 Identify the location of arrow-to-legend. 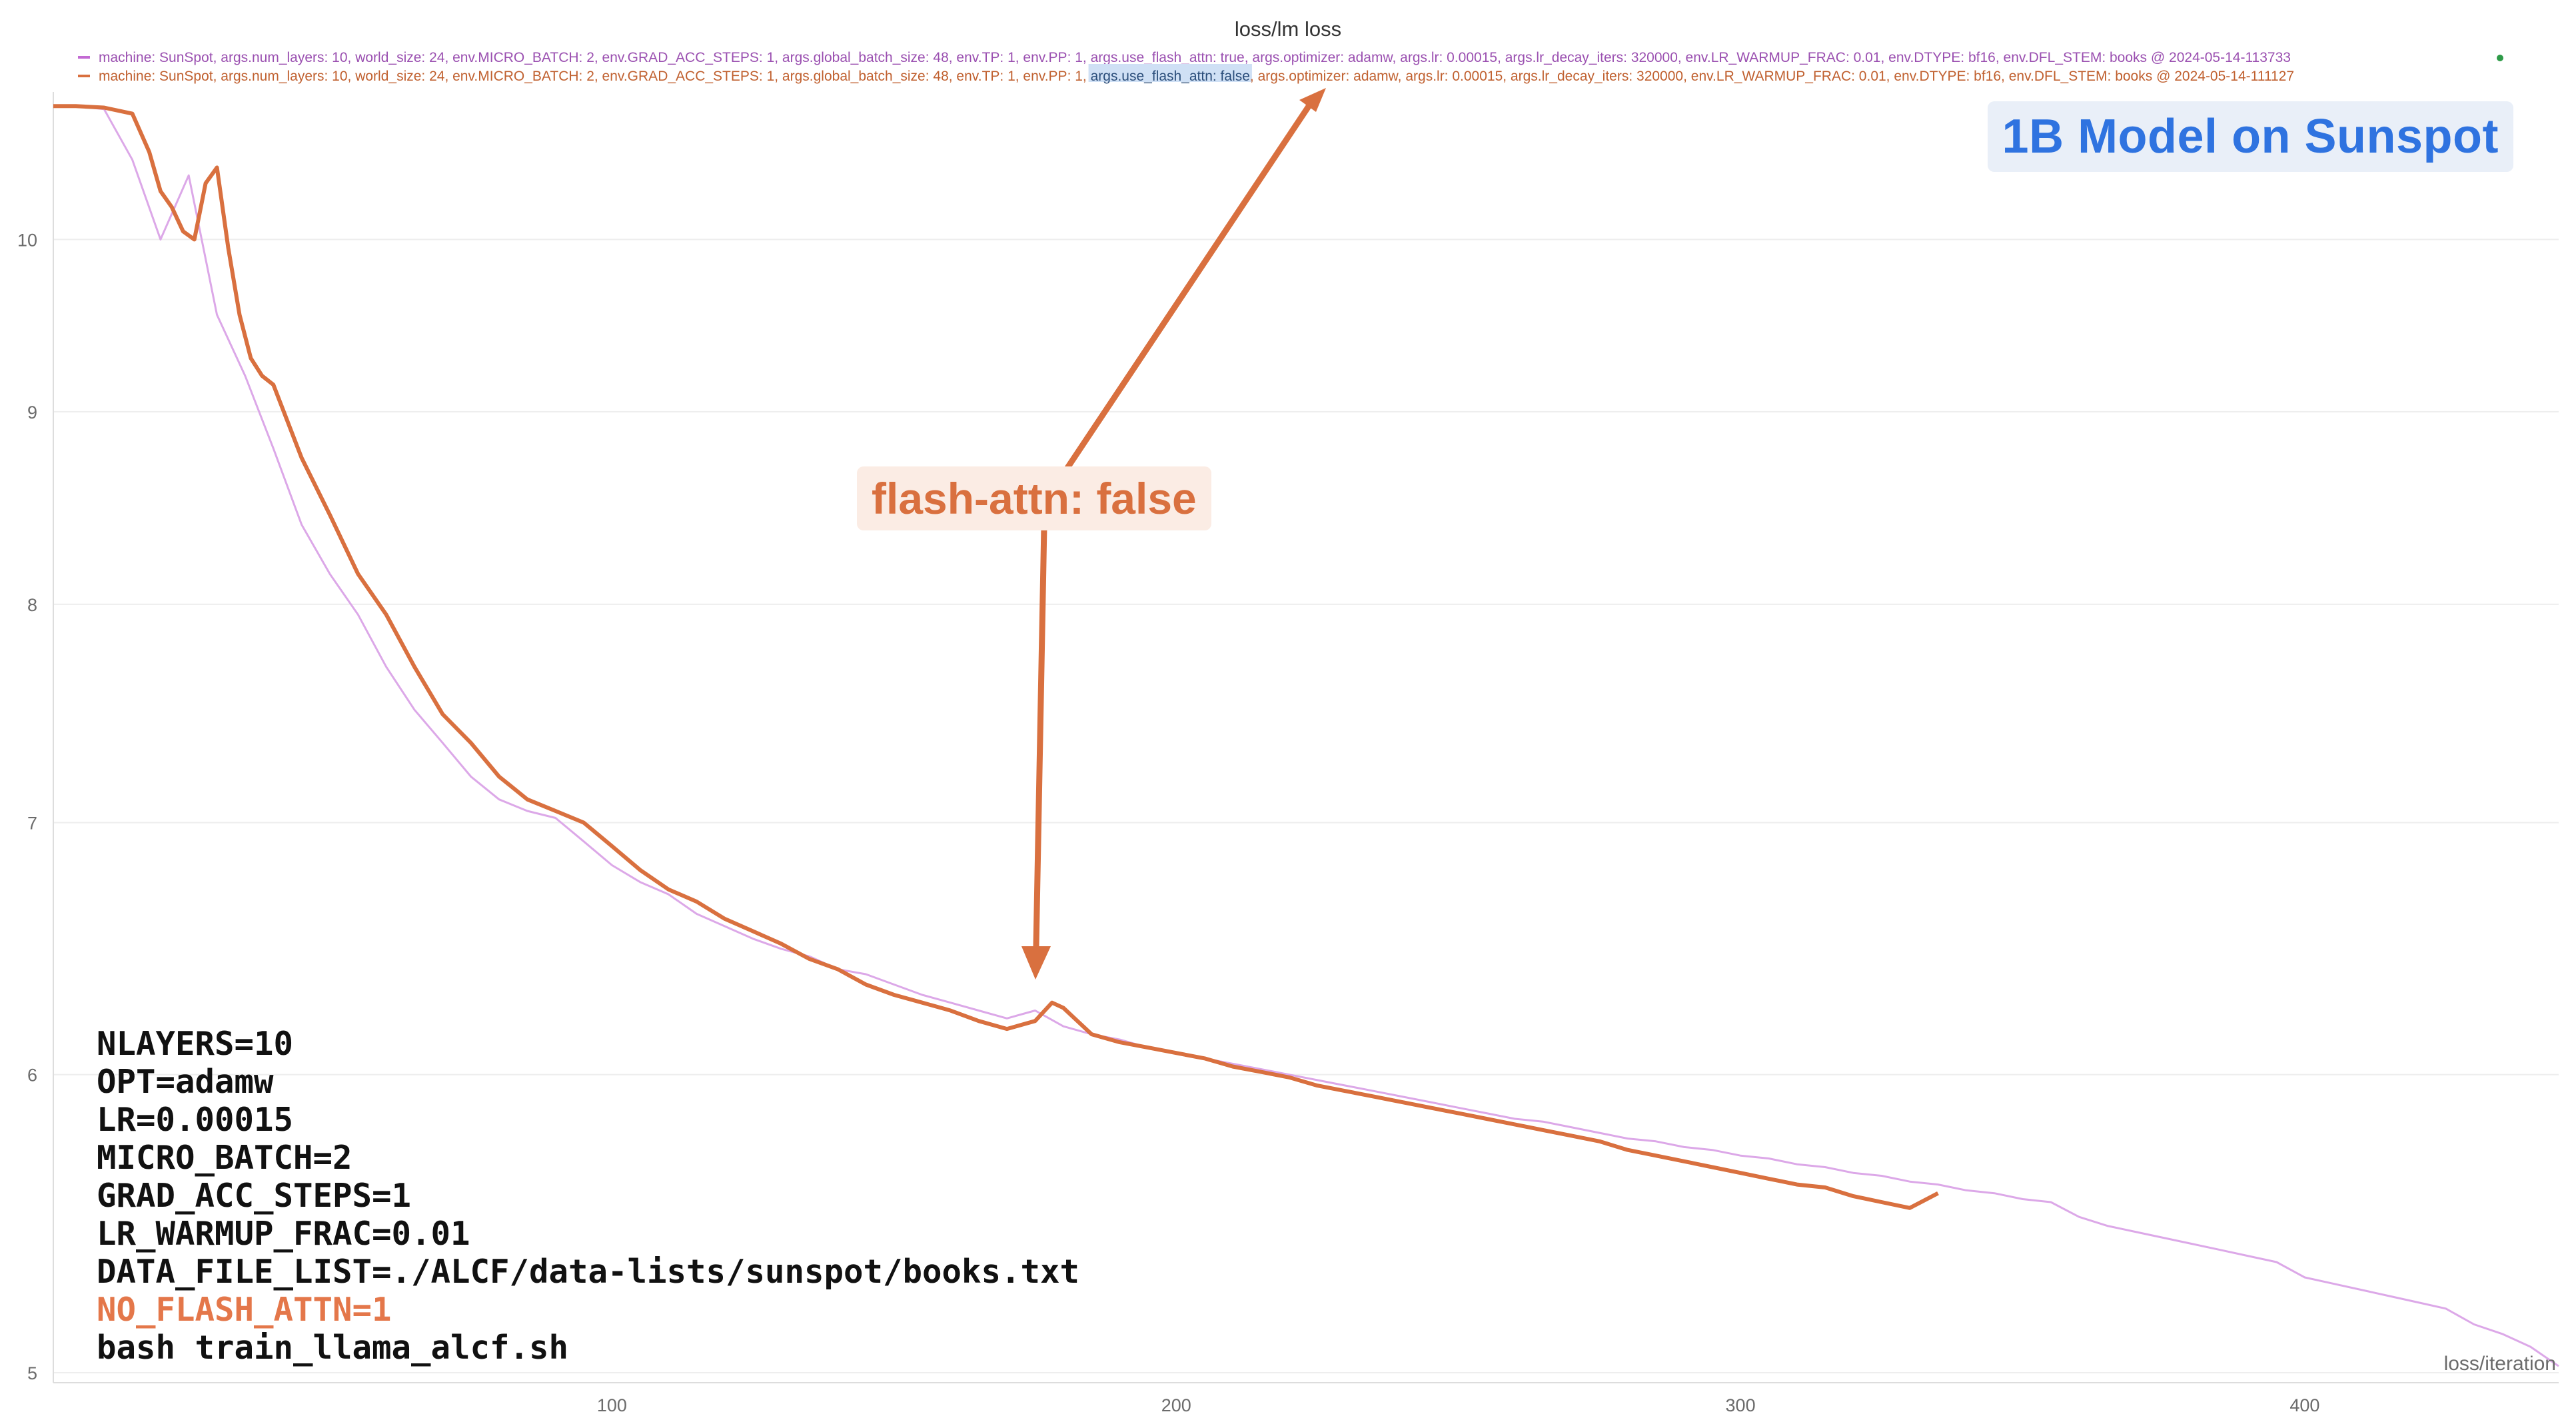
(1188, 287).